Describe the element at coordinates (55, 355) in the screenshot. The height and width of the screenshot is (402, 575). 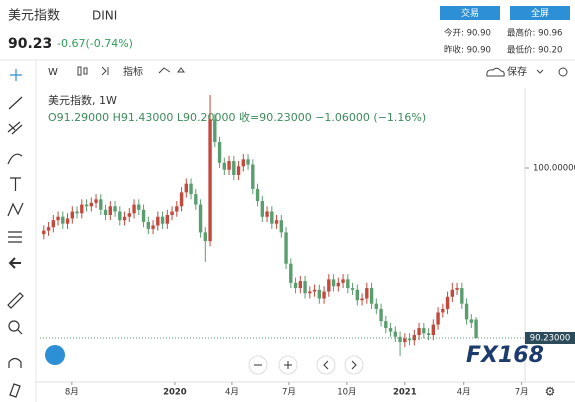
I see `cloud-button` at that location.